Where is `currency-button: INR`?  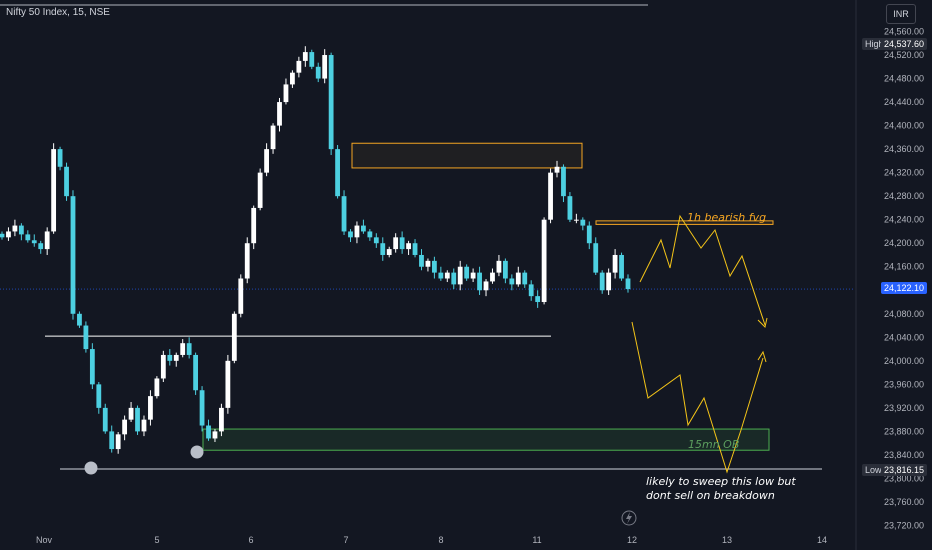 currency-button: INR is located at coordinates (901, 14).